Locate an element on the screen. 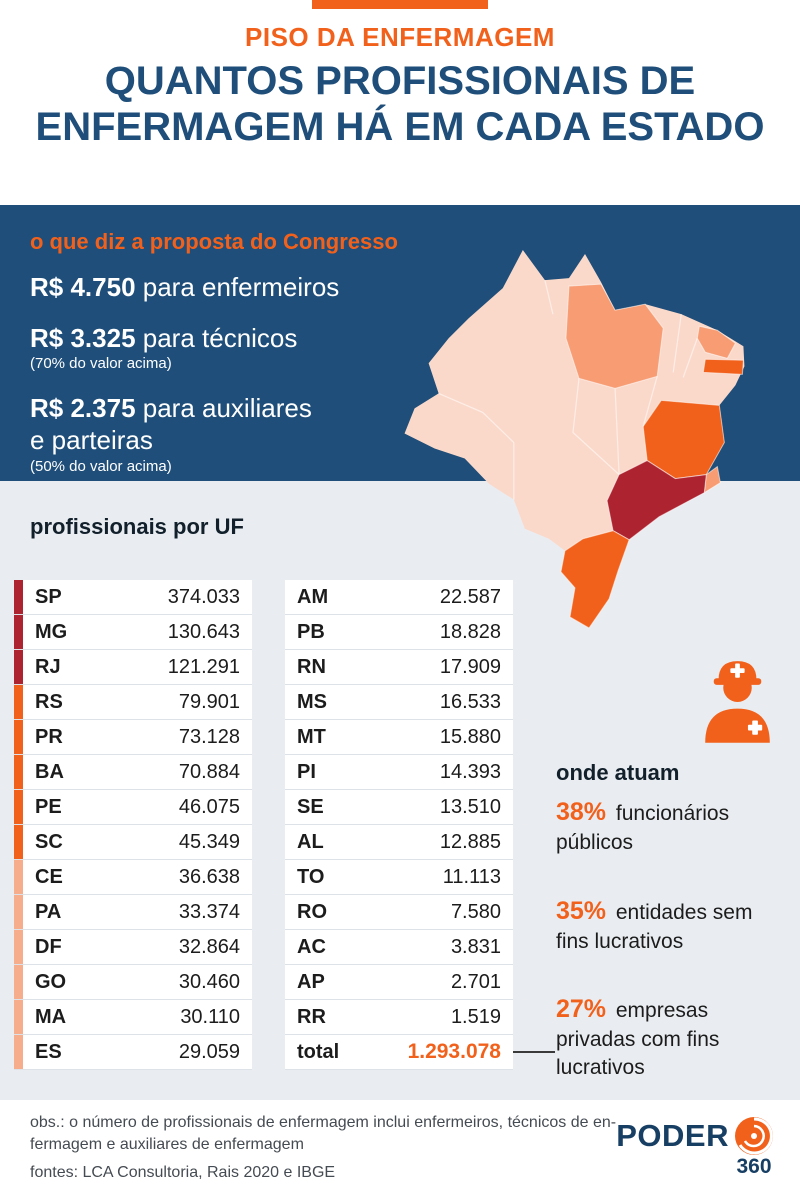 The height and width of the screenshot is (1196, 800). table-row: MA 30.110 is located at coordinates (133, 1017).